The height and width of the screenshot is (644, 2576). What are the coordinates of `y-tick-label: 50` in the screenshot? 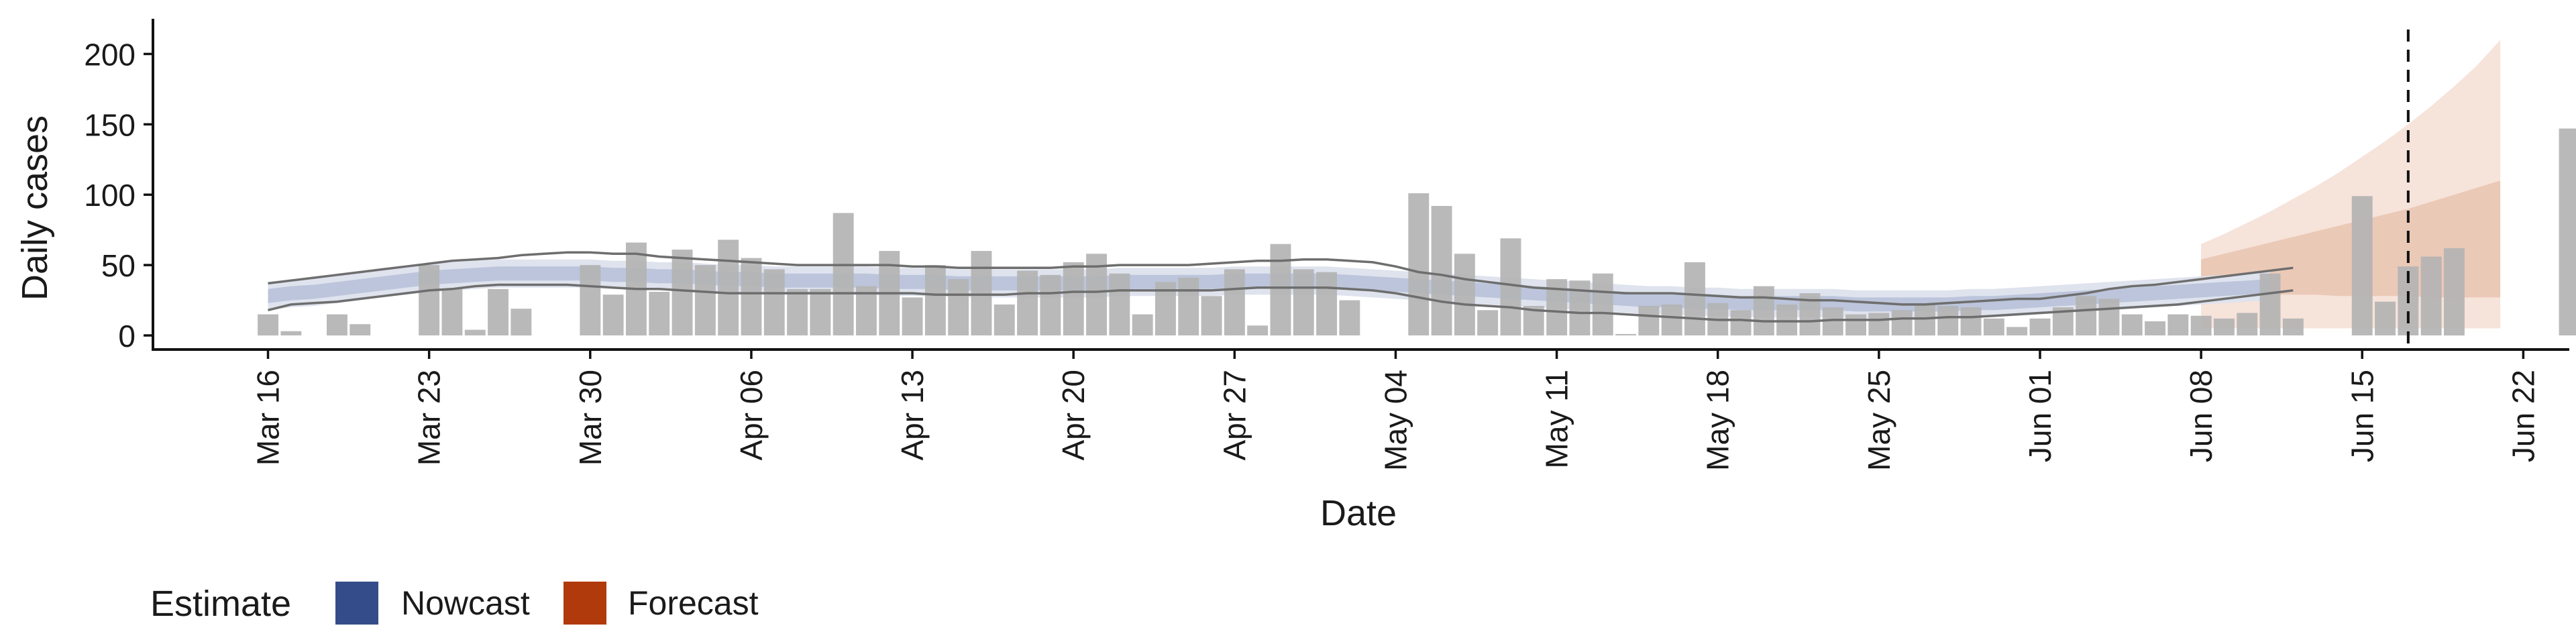 It's located at (118, 265).